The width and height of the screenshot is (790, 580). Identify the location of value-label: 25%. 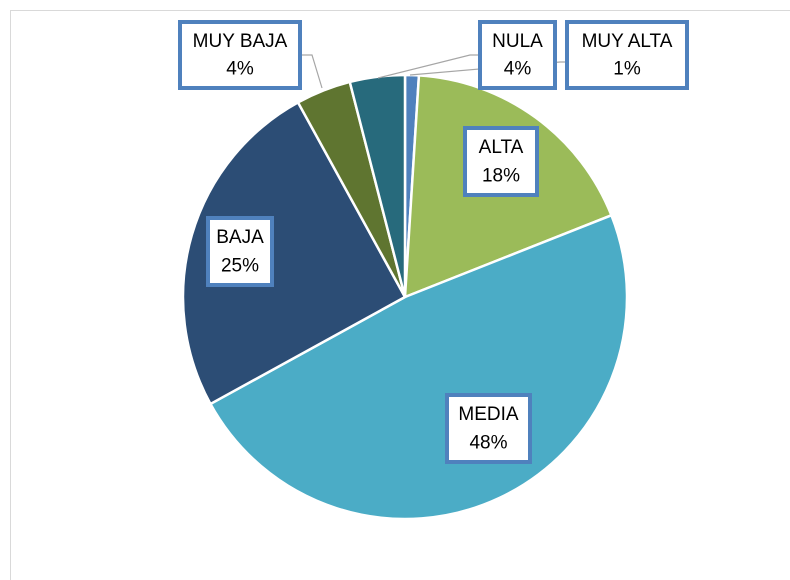
(240, 265).